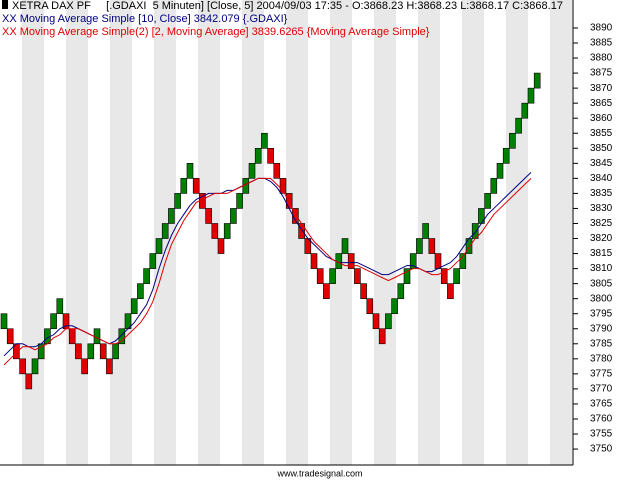 The width and height of the screenshot is (640, 480). I want to click on y-tick-label: 3790, so click(601, 328).